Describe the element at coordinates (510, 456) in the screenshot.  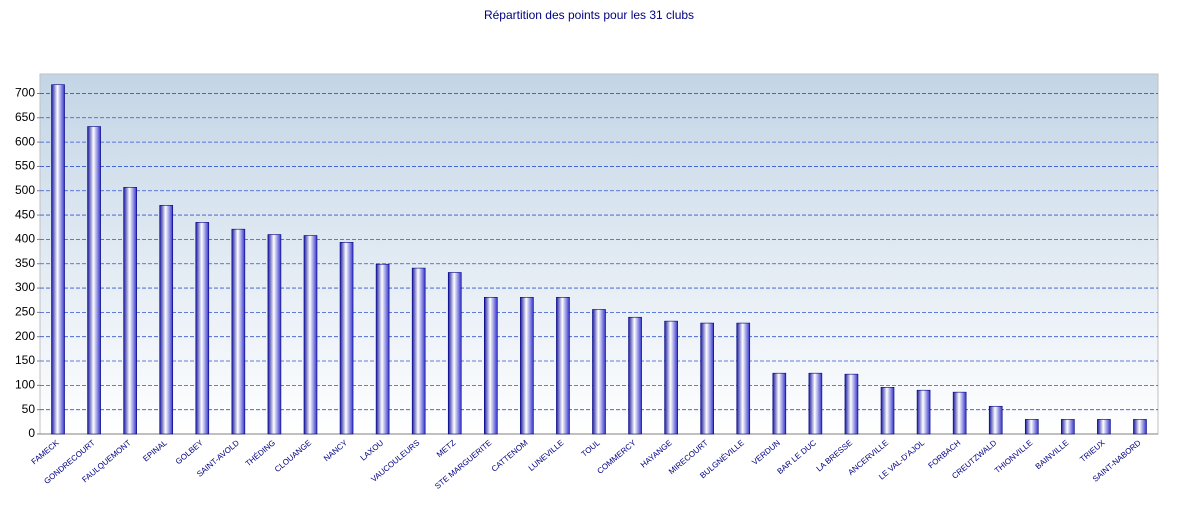
I see `x-tick-label: CATTENOM` at that location.